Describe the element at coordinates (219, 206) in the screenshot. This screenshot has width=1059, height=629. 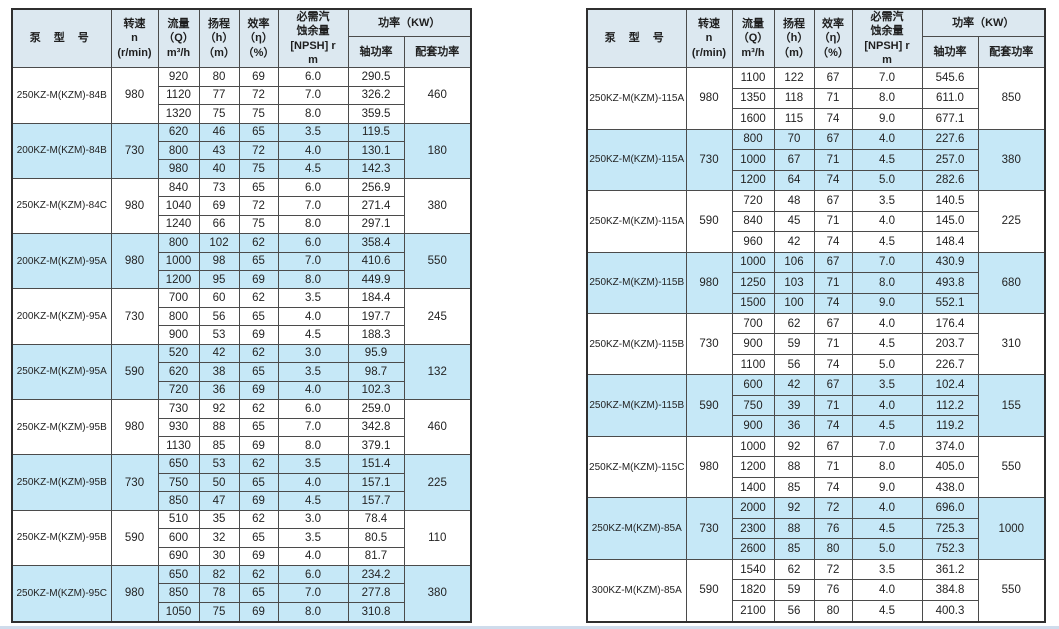
I see `head-cell: 69` at that location.